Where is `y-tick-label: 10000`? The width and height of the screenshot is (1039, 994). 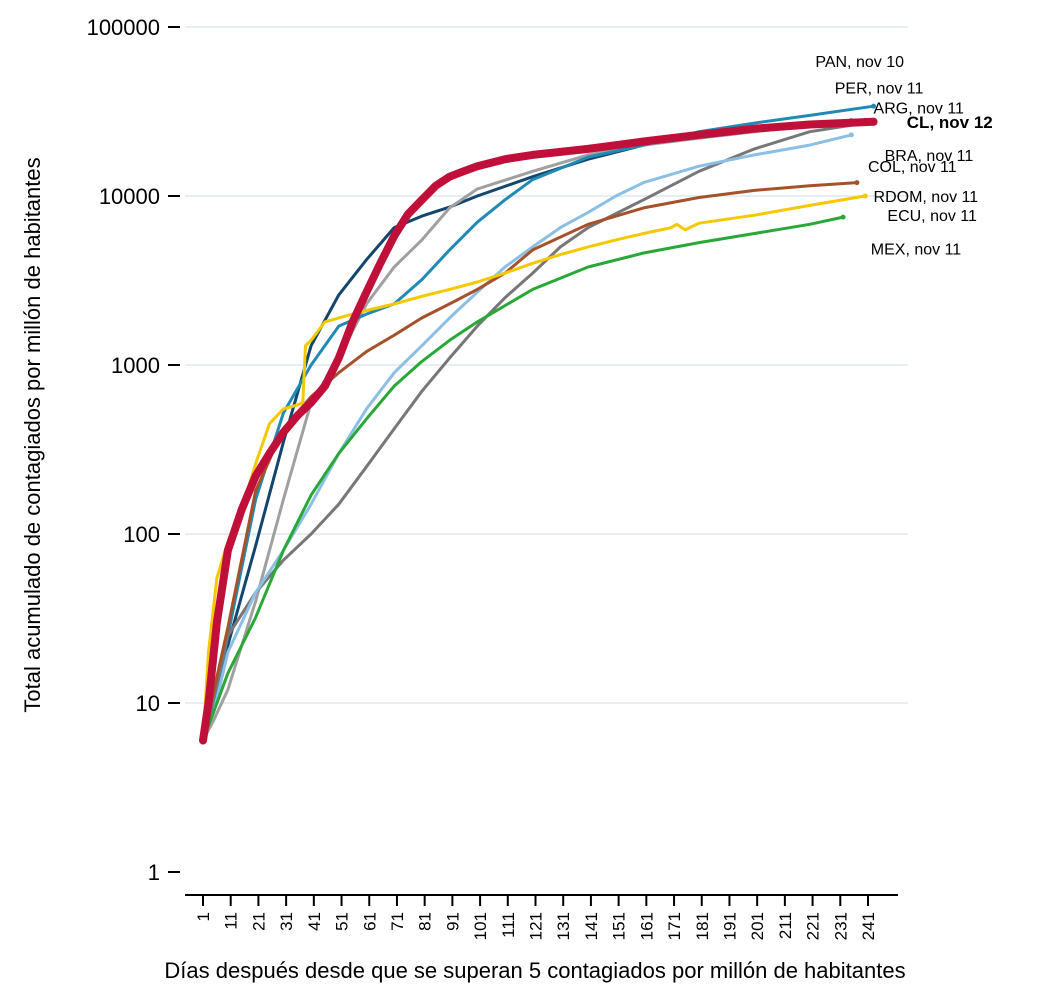 y-tick-label: 10000 is located at coordinates (129, 196).